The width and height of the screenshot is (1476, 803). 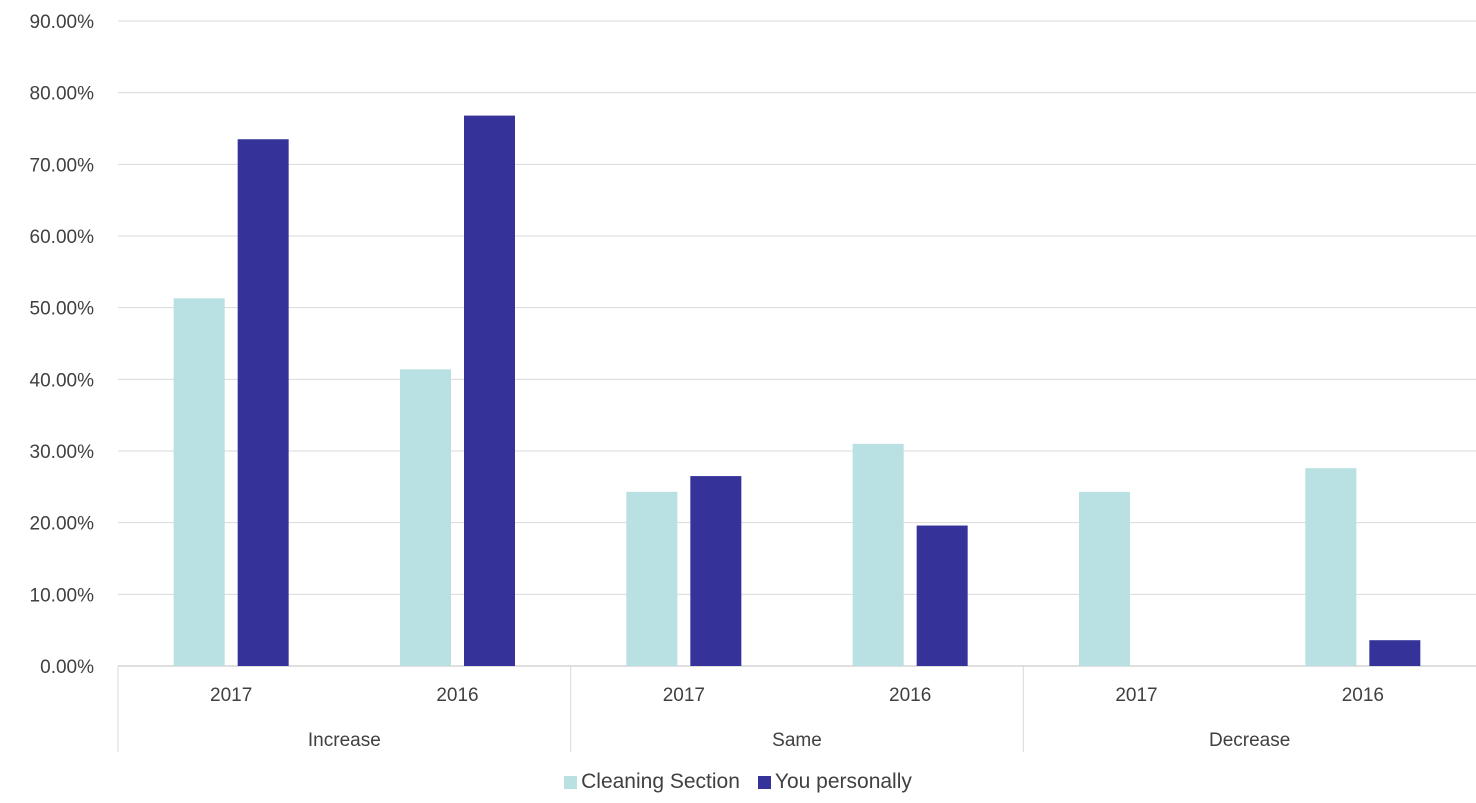 What do you see at coordinates (62, 309) in the screenshot?
I see `y-tick-label: 50.00%` at bounding box center [62, 309].